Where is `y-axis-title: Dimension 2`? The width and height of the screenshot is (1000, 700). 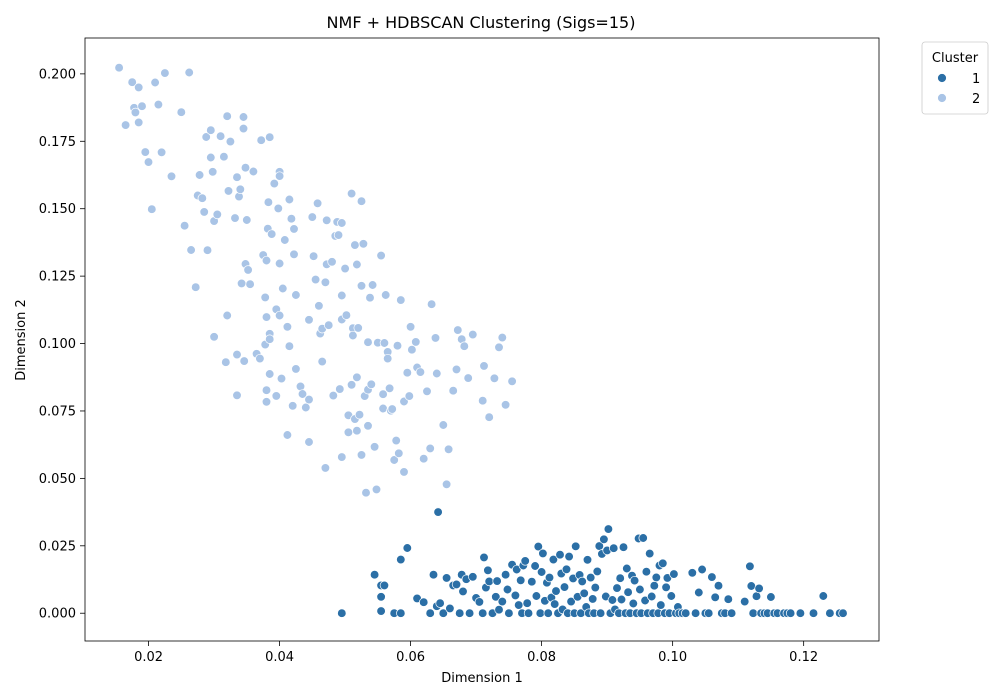 y-axis-title: Dimension 2 is located at coordinates (21, 340).